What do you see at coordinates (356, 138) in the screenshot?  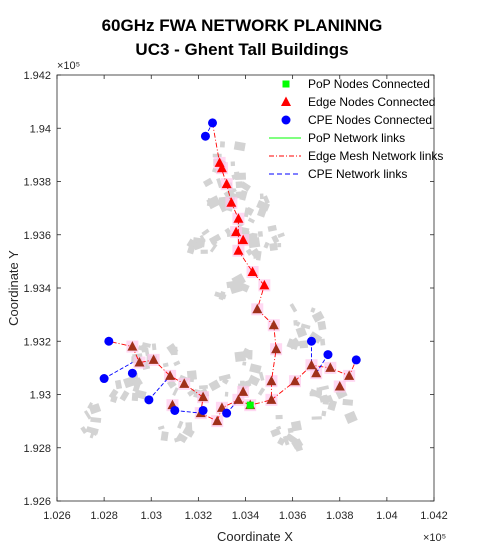 I see `legend-label: PoP Network links` at bounding box center [356, 138].